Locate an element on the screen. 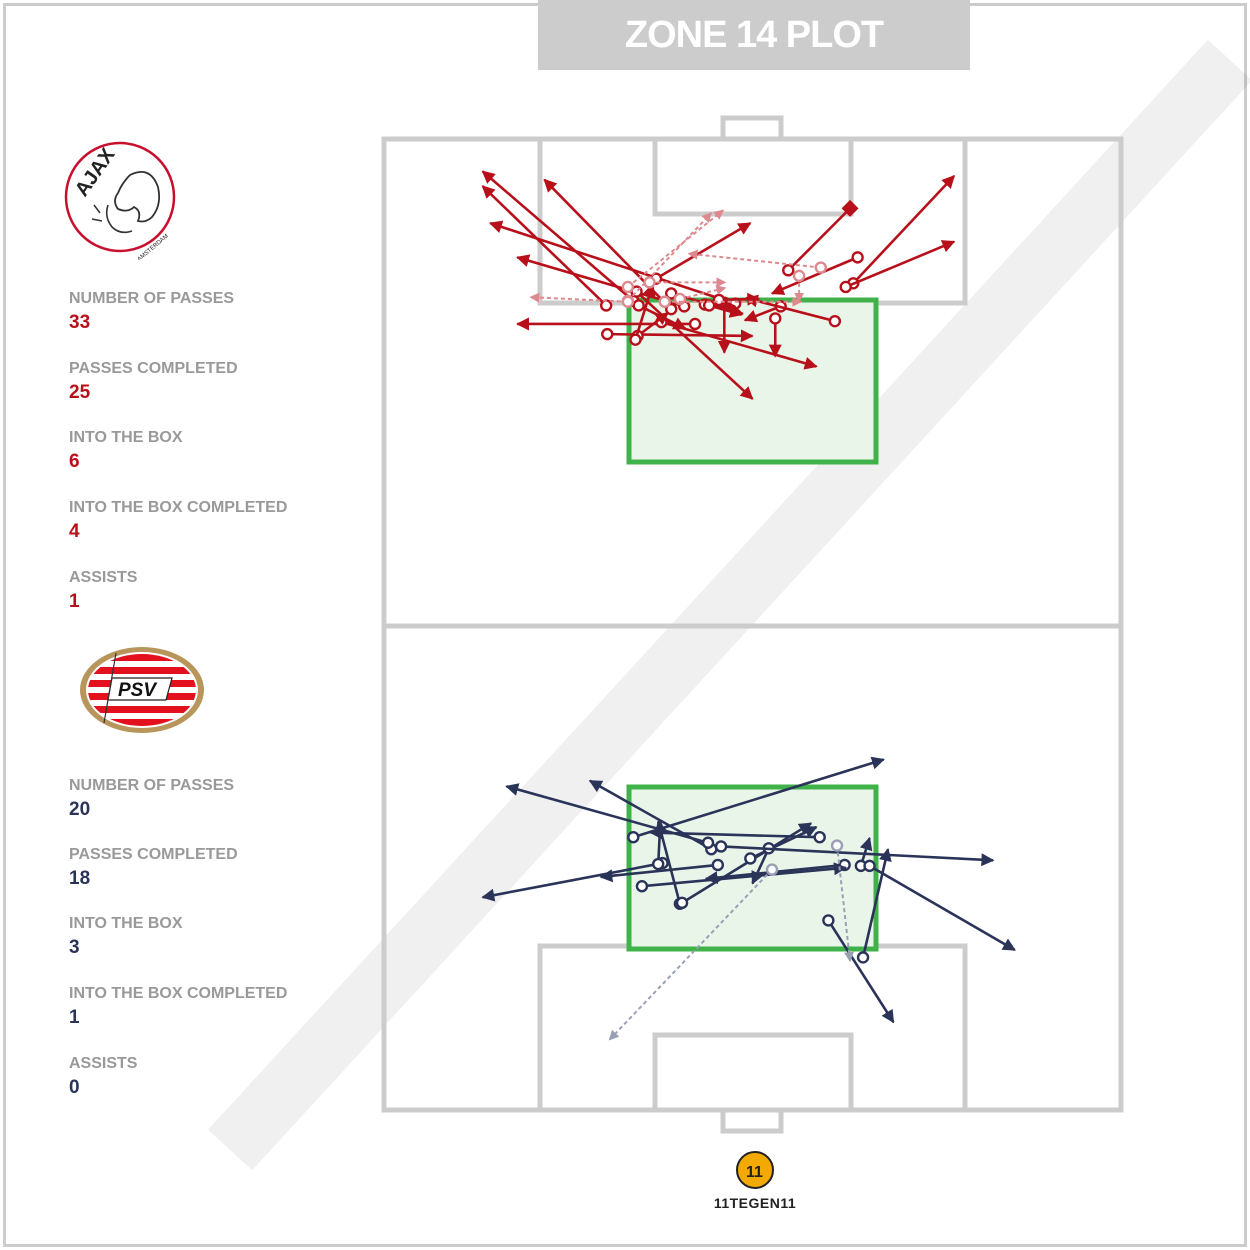  stat-value: 0 is located at coordinates (74, 1087).